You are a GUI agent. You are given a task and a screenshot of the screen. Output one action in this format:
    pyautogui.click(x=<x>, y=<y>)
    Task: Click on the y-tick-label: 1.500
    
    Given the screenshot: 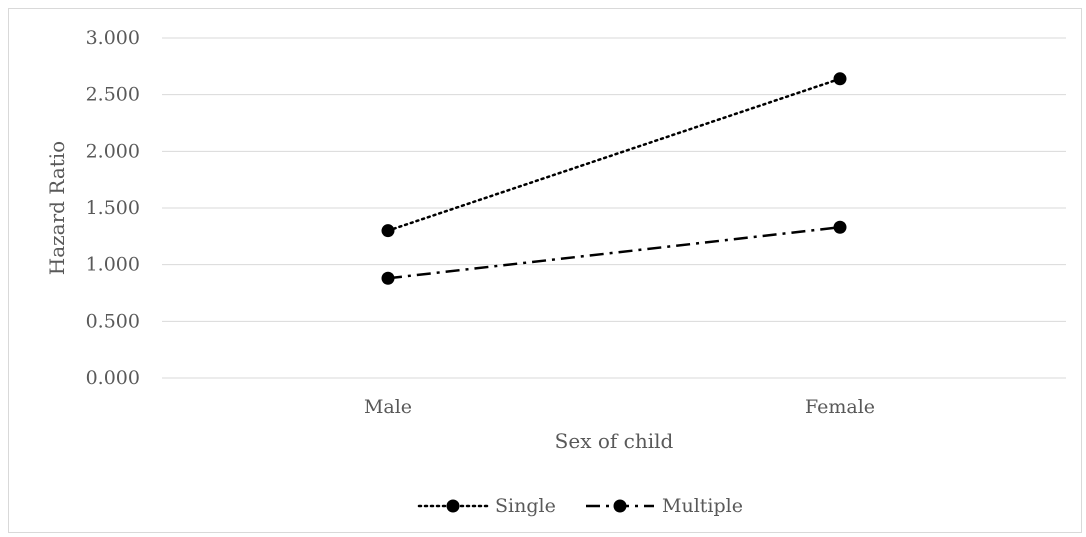 What is the action you would take?
    pyautogui.click(x=113, y=208)
    